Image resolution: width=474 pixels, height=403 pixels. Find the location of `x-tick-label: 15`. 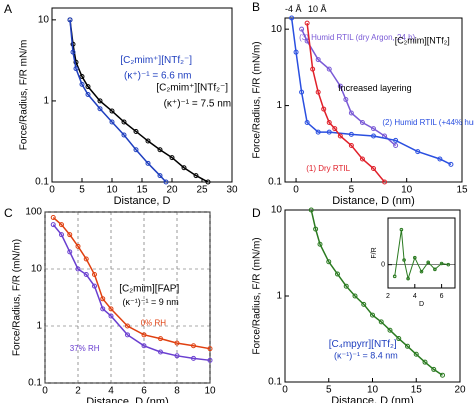

x-tick-label: 15 is located at coordinates (417, 390).